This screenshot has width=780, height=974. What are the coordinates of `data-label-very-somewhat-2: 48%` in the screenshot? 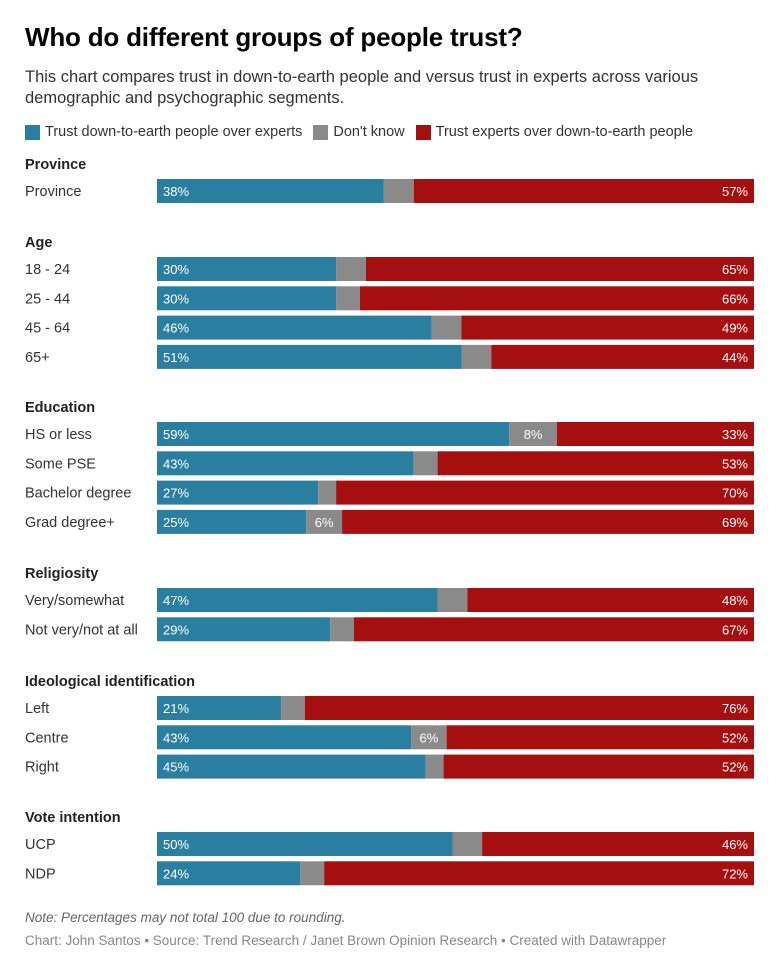 It's located at (735, 600).